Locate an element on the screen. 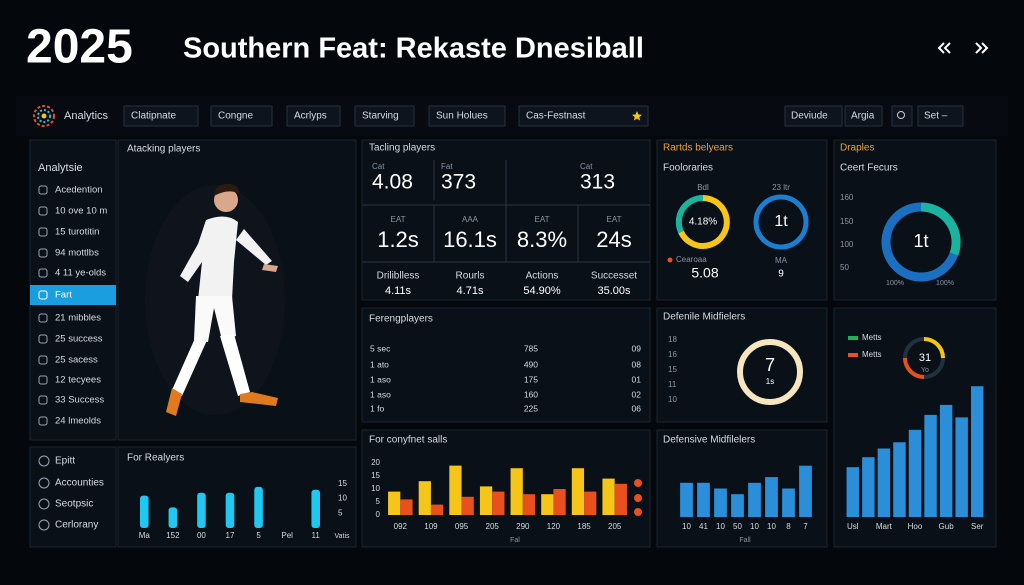 The height and width of the screenshot is (585, 1024). pager is located at coordinates (963, 48).